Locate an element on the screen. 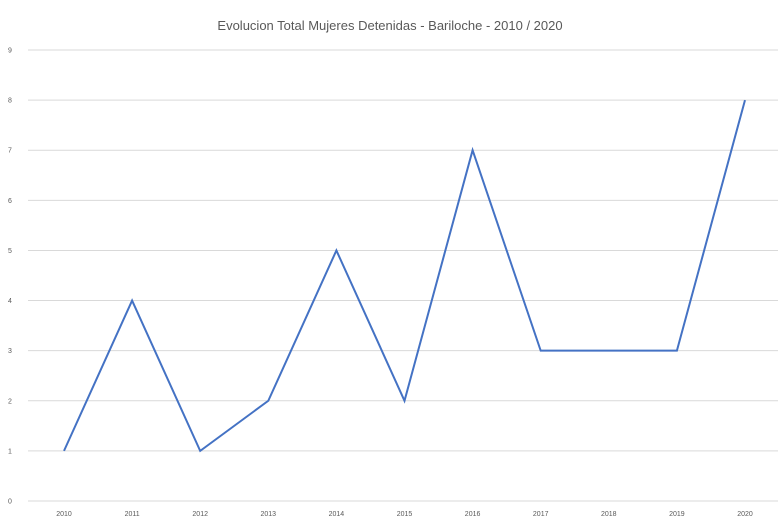 The width and height of the screenshot is (780, 519). x-tick-label: 2012 is located at coordinates (200, 514).